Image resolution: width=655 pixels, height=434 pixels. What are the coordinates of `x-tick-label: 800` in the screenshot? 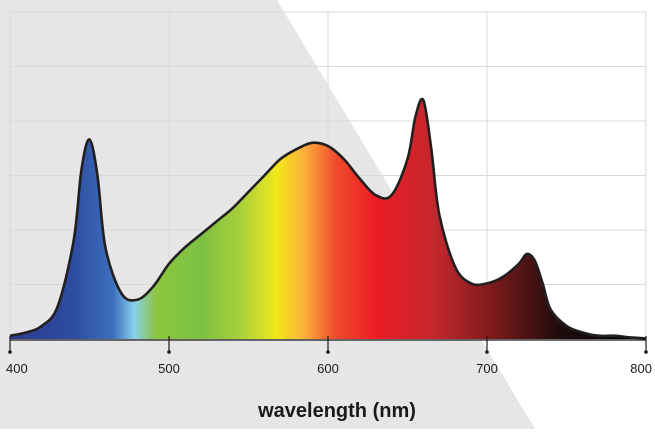 It's located at (641, 368).